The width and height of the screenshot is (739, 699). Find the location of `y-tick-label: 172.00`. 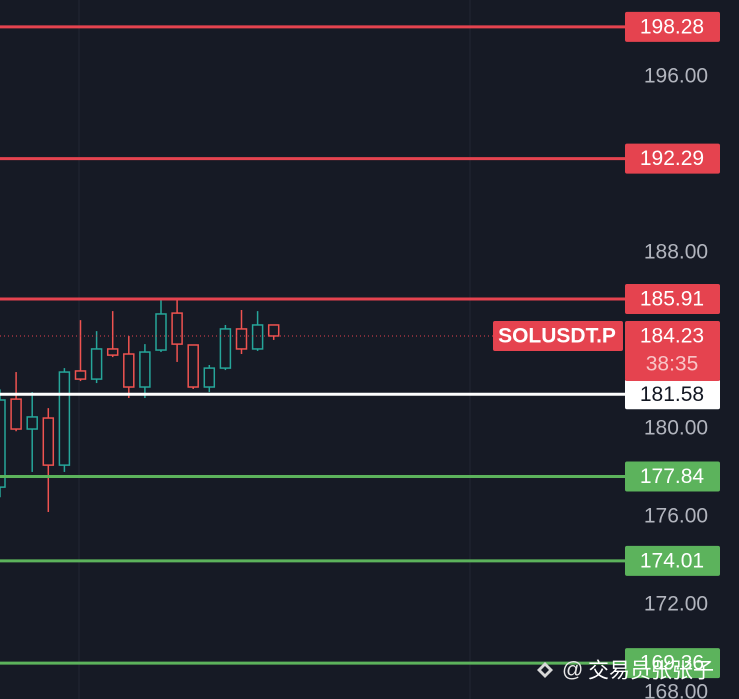

y-tick-label: 172.00 is located at coordinates (676, 604).